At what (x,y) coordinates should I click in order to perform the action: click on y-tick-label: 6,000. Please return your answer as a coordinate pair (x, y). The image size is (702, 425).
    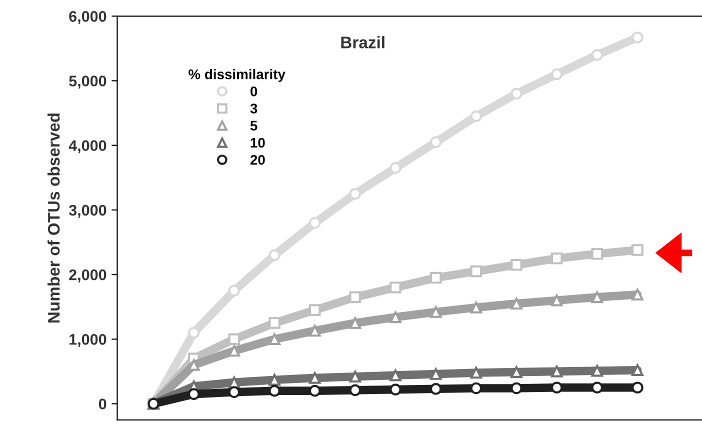
    Looking at the image, I should click on (87, 17).